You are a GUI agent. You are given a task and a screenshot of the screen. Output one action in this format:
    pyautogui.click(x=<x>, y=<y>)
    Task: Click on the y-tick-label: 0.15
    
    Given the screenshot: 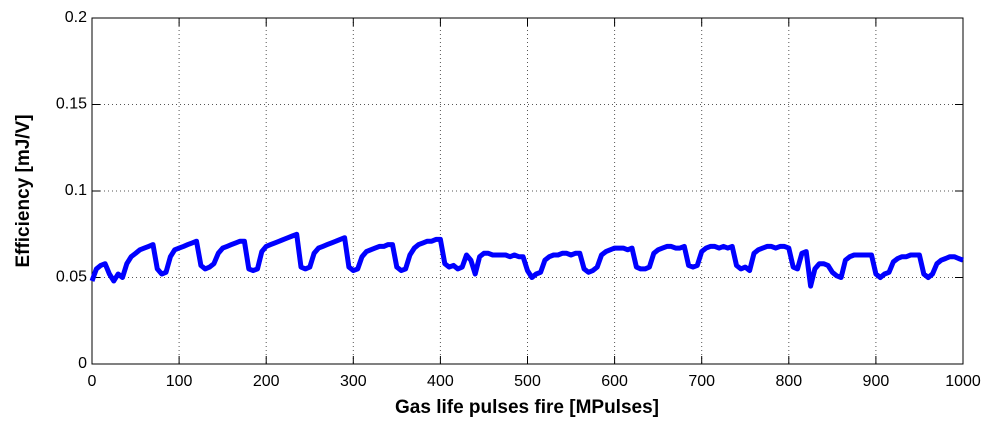 What is the action you would take?
    pyautogui.click(x=71, y=104)
    